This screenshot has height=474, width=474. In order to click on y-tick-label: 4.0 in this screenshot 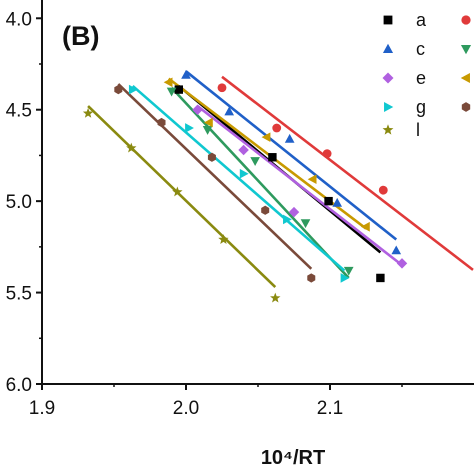, I will do `click(19, 19)`.